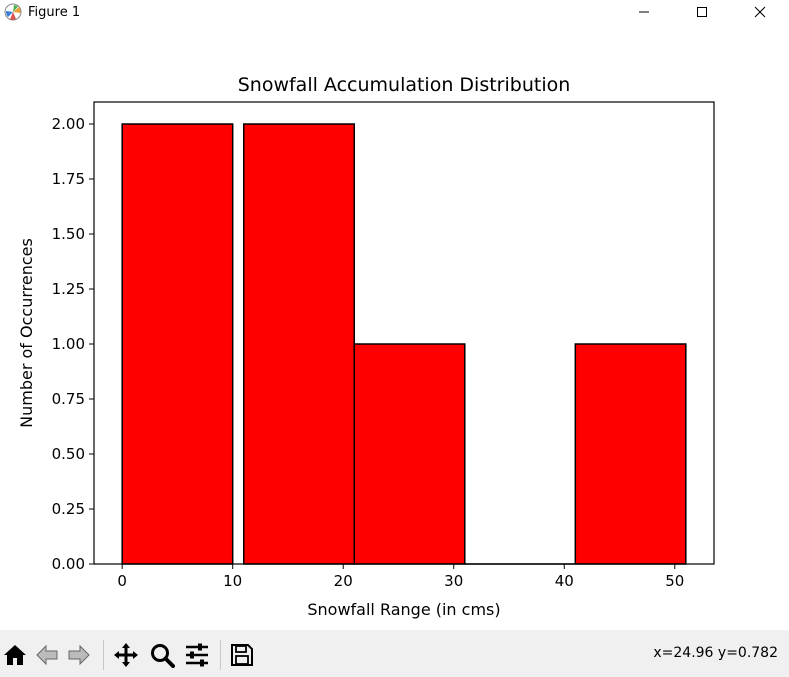 The width and height of the screenshot is (789, 677). Describe the element at coordinates (400, 577) in the screenshot. I see `x-axis-ticks: 0 10 20 30 40 50` at that location.